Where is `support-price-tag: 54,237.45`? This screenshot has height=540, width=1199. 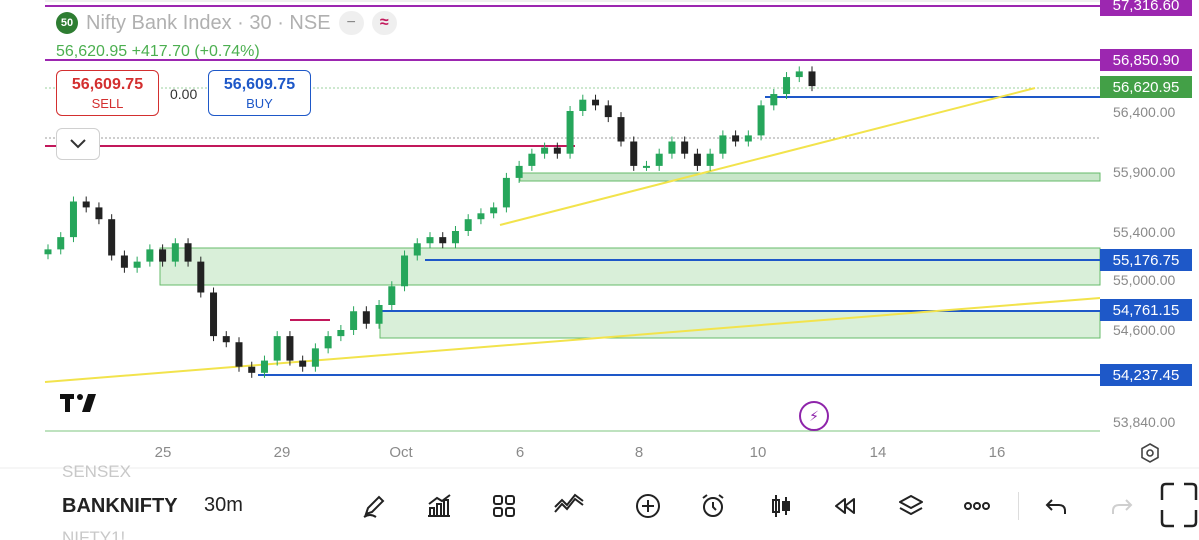
support-price-tag: 54,237.45 is located at coordinates (1146, 375).